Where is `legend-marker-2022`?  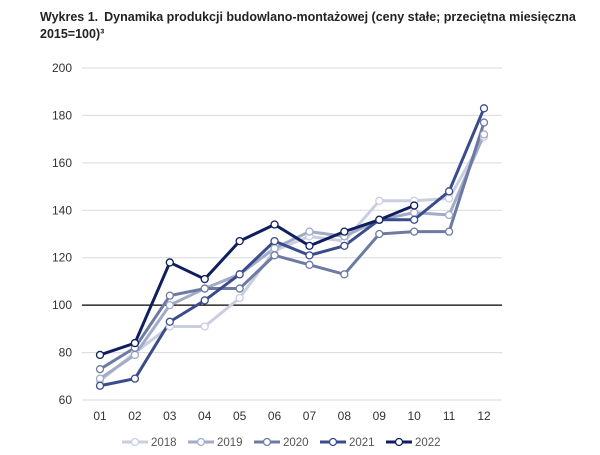 legend-marker-2022 is located at coordinates (399, 442).